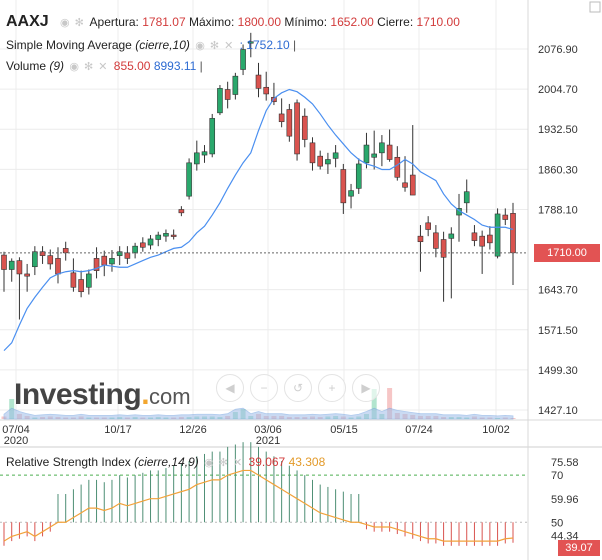  What do you see at coordinates (114, 22) in the screenshot?
I see `open-label: Apertura:` at bounding box center [114, 22].